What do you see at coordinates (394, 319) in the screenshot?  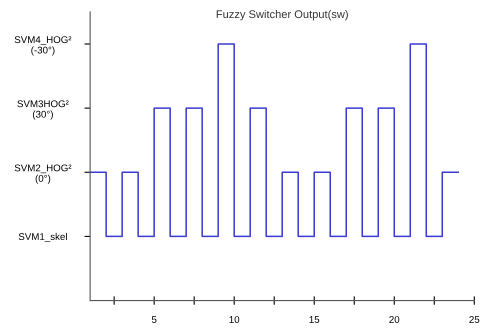 I see `x-tick-label: 20` at bounding box center [394, 319].